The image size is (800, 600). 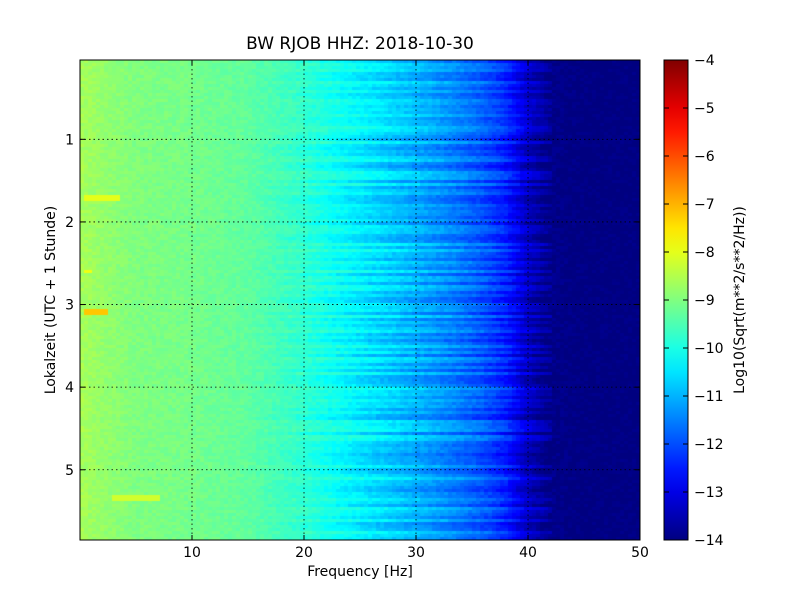 What do you see at coordinates (709, 541) in the screenshot?
I see `colorbar-tick-label: −14` at bounding box center [709, 541].